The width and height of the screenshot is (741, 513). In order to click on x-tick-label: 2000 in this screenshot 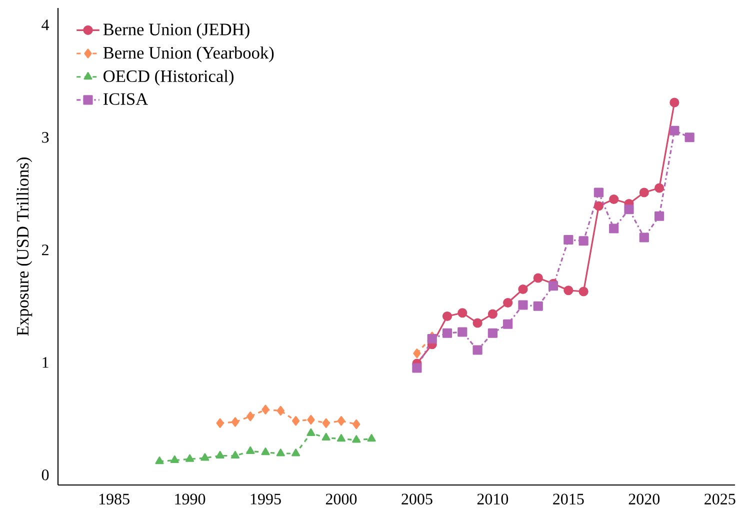, I will do `click(341, 499)`.